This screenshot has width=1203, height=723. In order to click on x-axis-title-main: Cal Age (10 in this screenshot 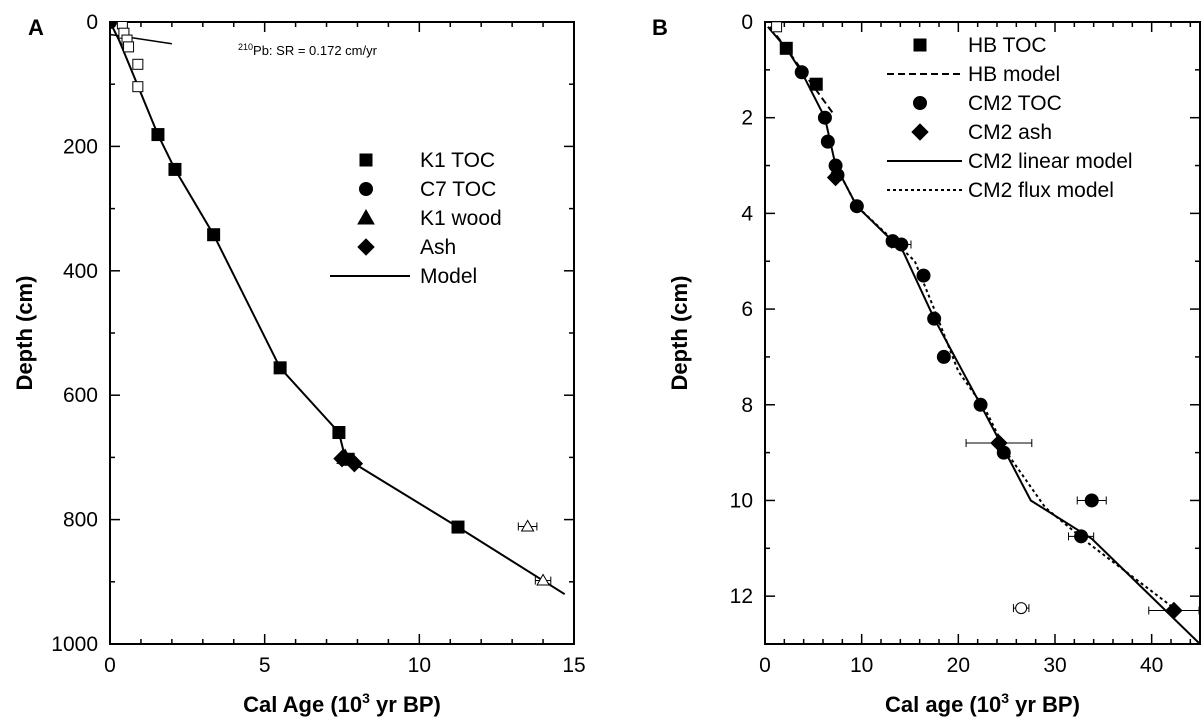, I will do `click(302, 704)`.